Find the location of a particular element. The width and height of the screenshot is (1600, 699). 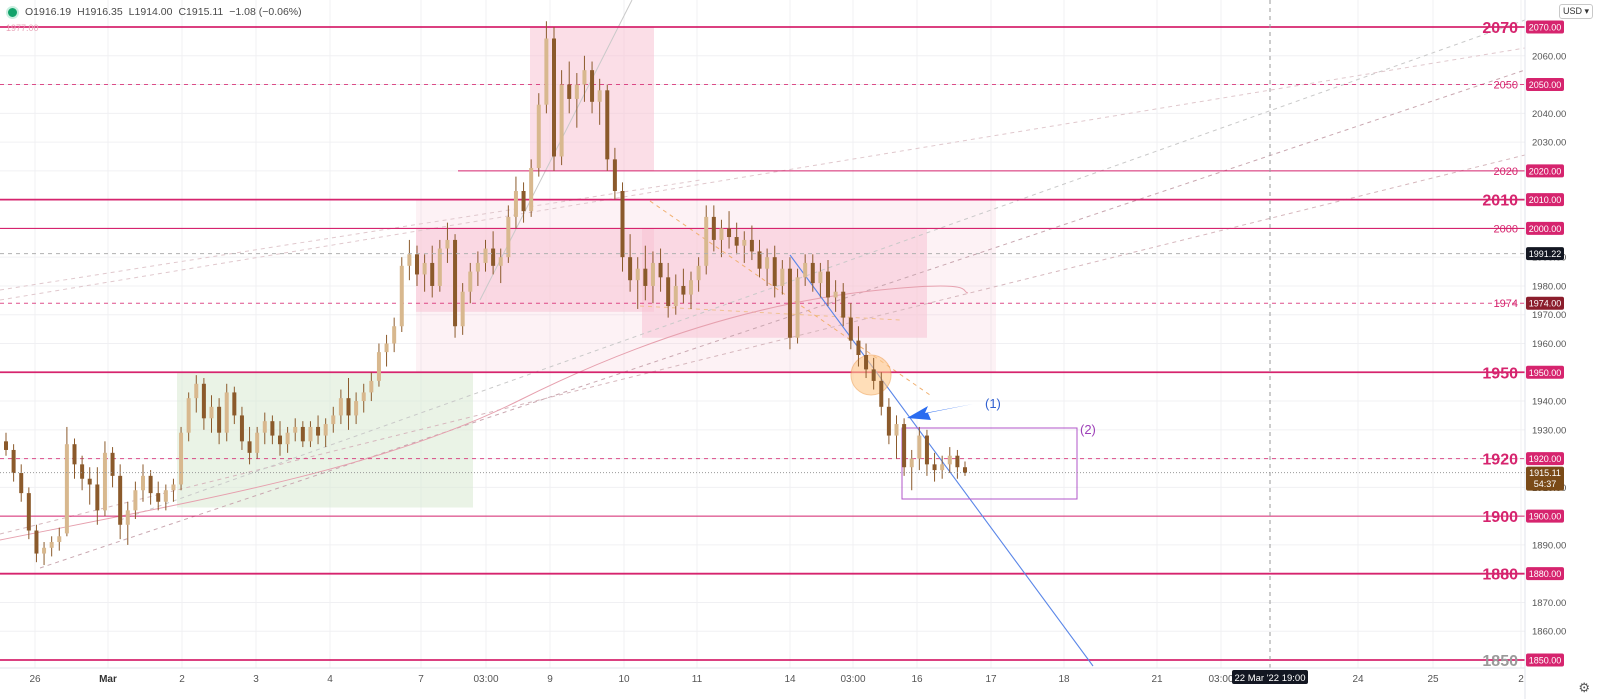

level-tag-1900: 1900.00 is located at coordinates (1545, 517).